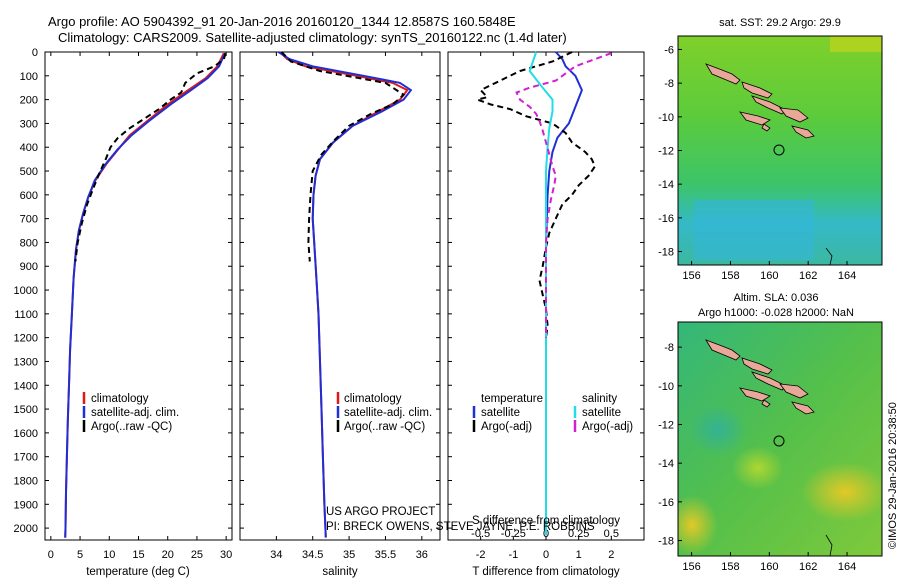 The height and width of the screenshot is (580, 900). I want to click on map-x-tick-label: 158, so click(730, 567).